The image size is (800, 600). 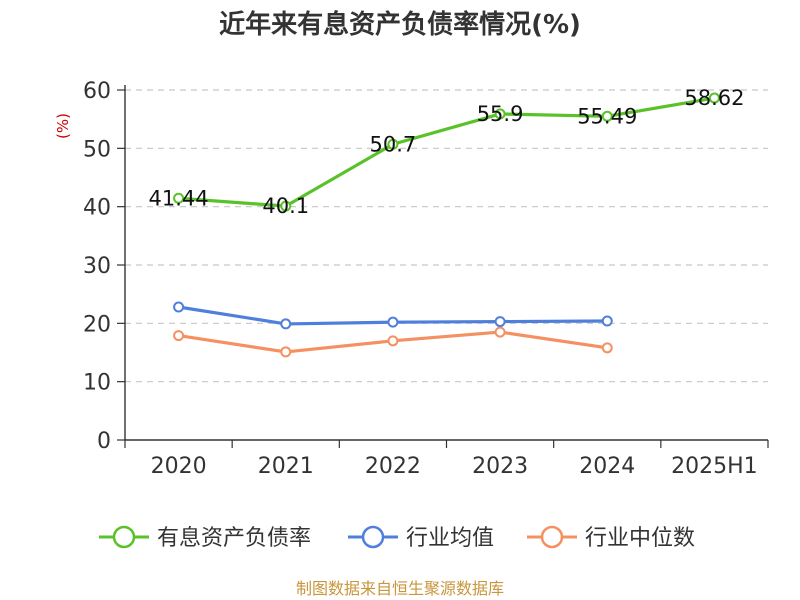 I want to click on y-axis-label: (%), so click(x=63, y=126).